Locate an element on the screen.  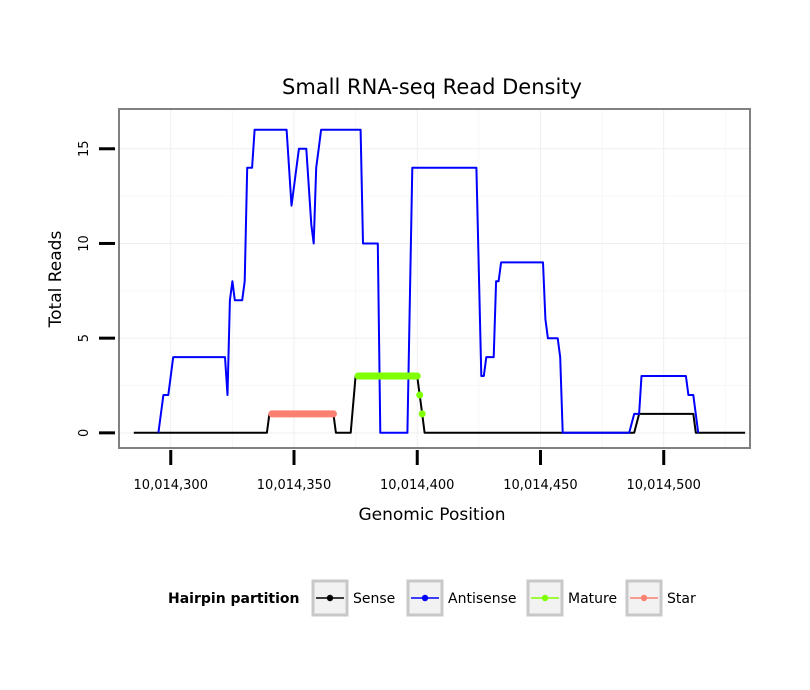
x-tick-label: 10,014,450 is located at coordinates (540, 485).